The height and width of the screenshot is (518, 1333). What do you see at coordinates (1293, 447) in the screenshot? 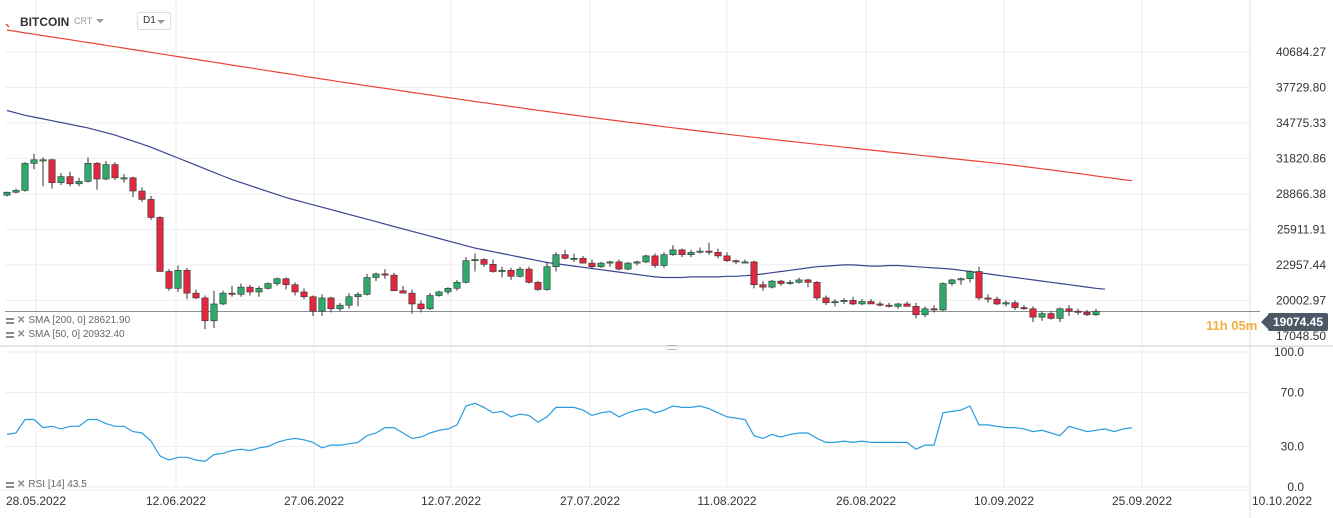
I see `rsi-tick-label: 30.0` at bounding box center [1293, 447].